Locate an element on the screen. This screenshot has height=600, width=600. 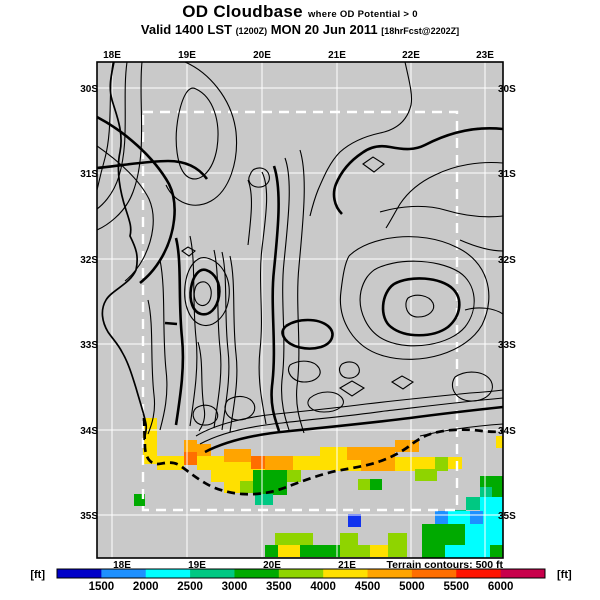
axis-label-left-34S: 34S is located at coordinates (89, 431).